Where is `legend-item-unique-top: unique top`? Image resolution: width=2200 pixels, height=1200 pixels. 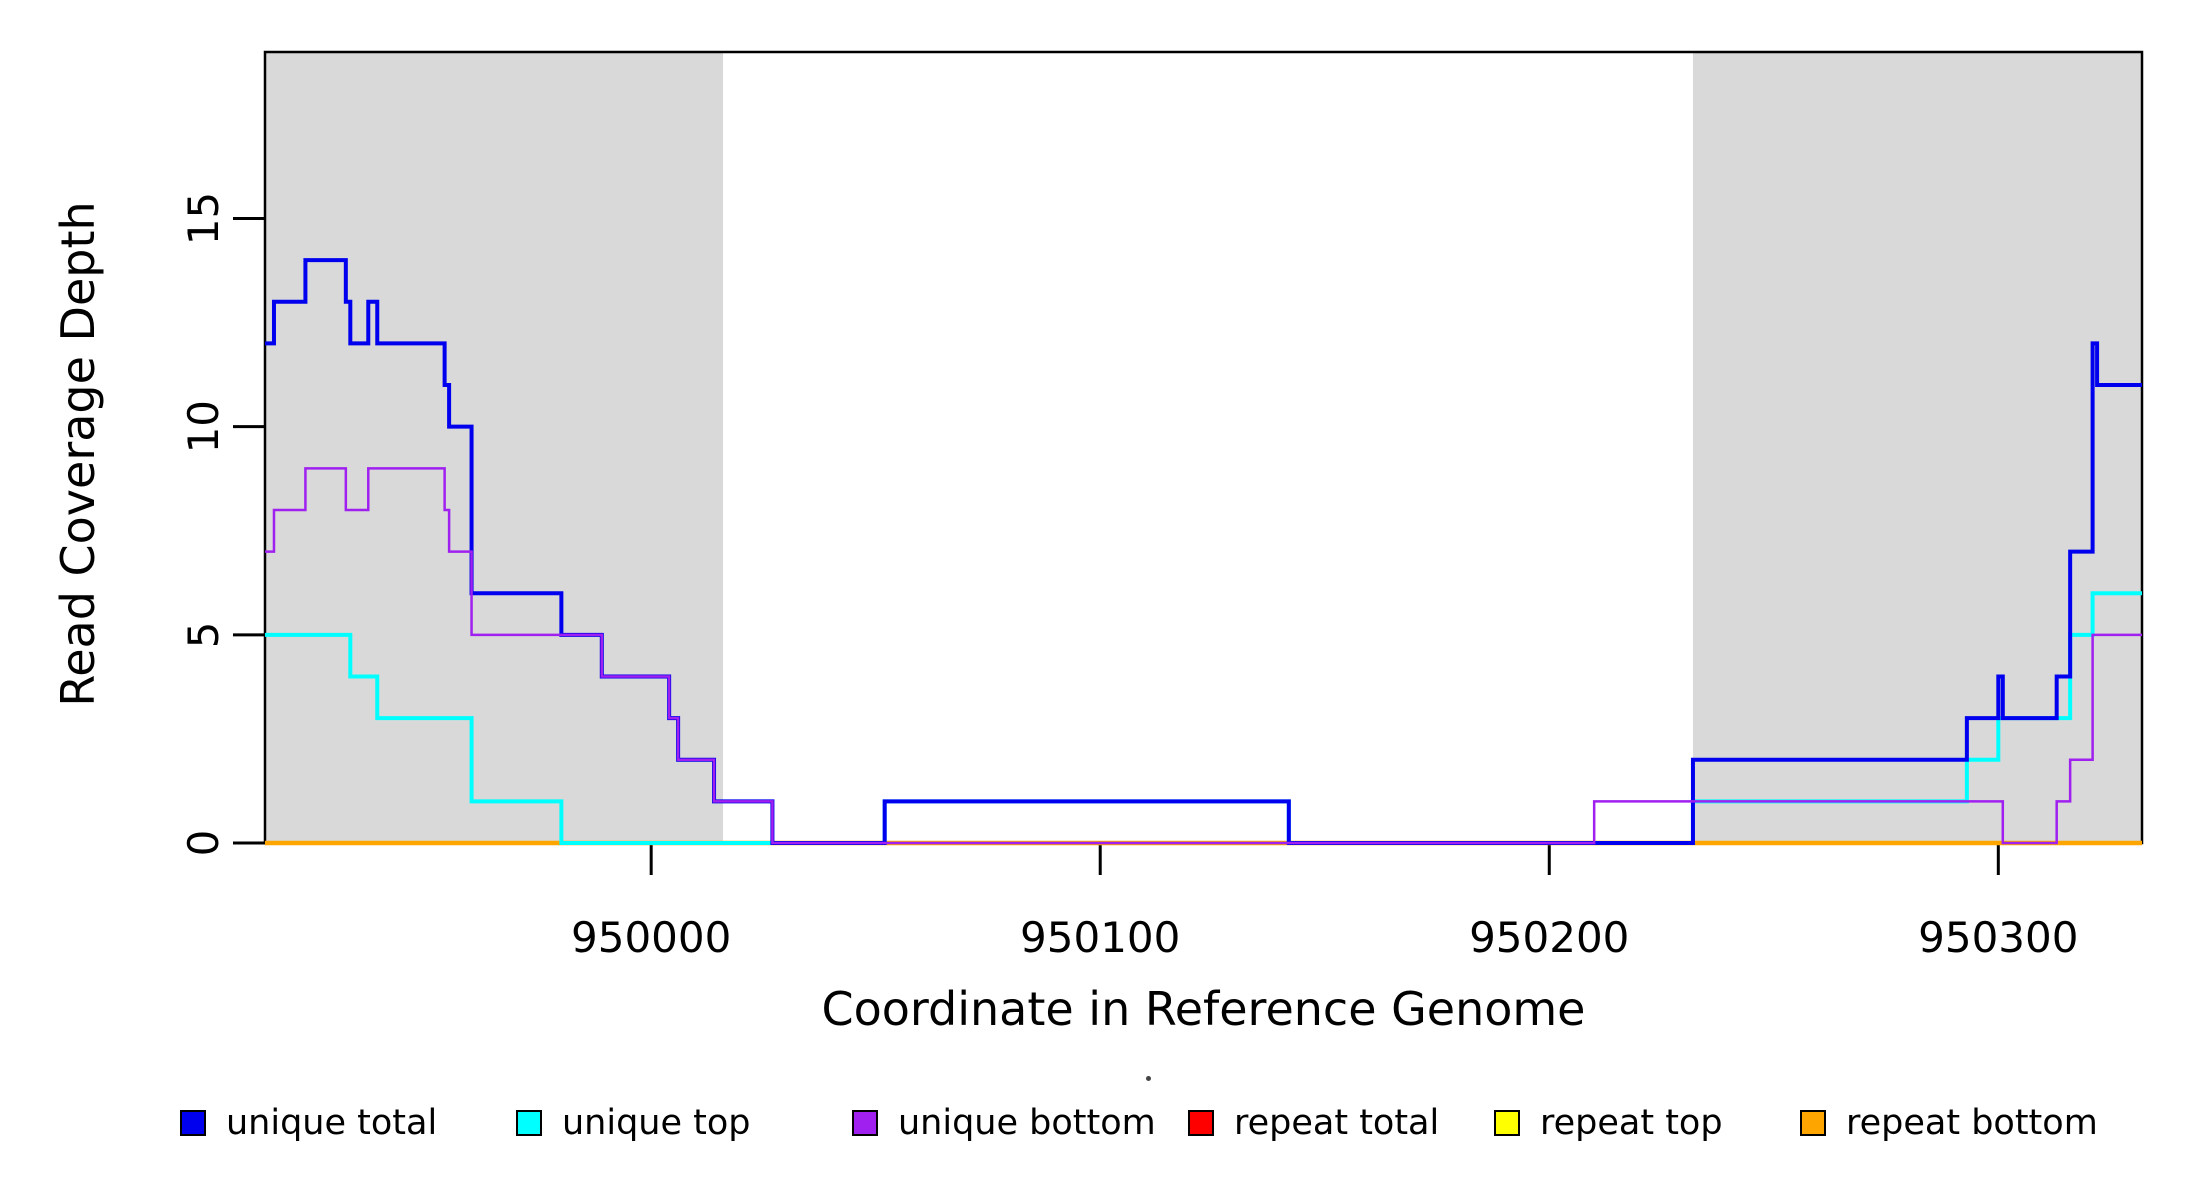
legend-item-unique-top: unique top is located at coordinates (633, 1123).